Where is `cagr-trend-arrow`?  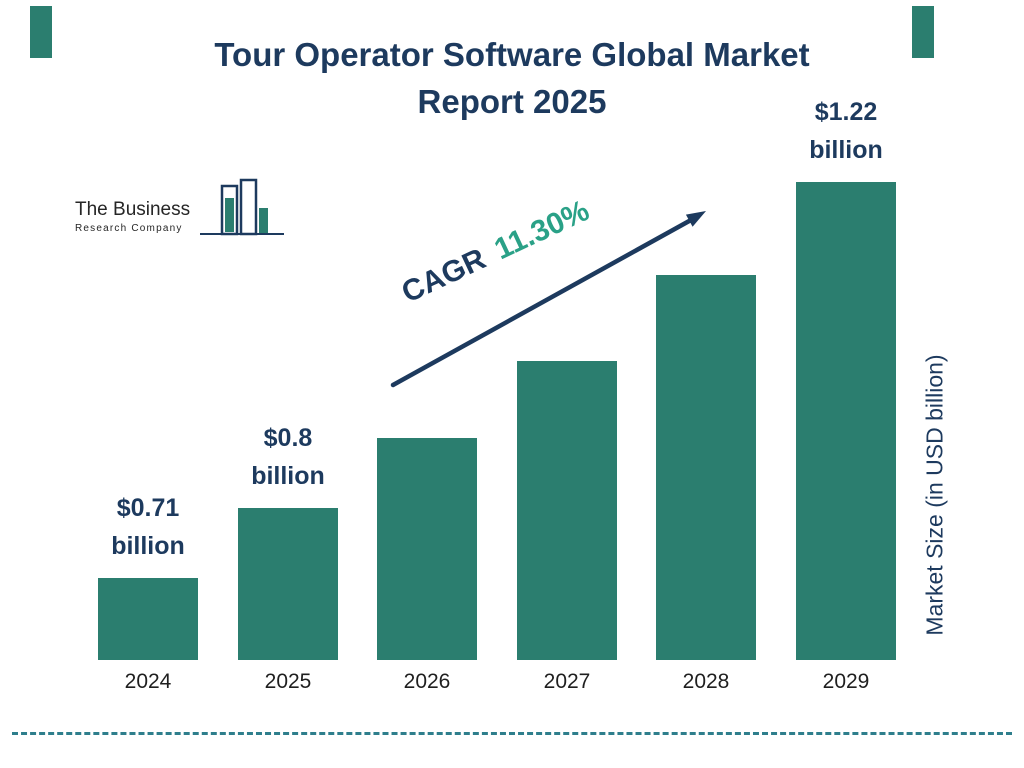
cagr-trend-arrow is located at coordinates (548, 299).